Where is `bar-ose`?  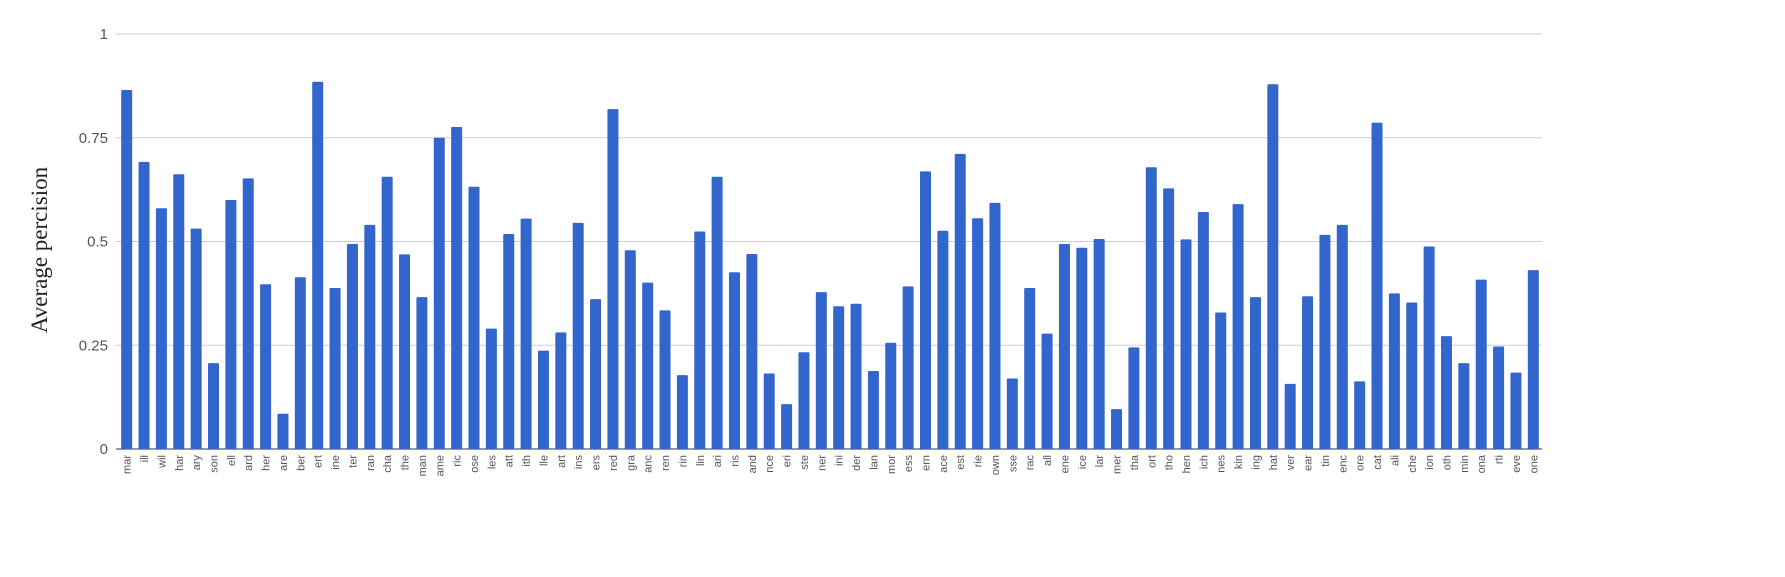 bar-ose is located at coordinates (474, 317).